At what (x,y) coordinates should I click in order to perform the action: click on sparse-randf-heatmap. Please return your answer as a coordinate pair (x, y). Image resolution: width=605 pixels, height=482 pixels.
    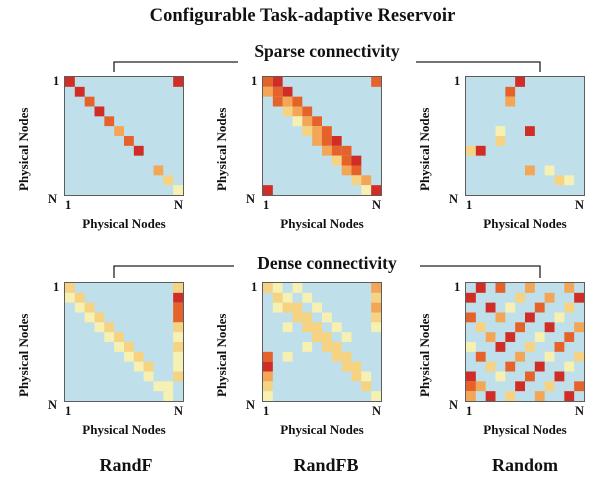
    Looking at the image, I should click on (124, 136).